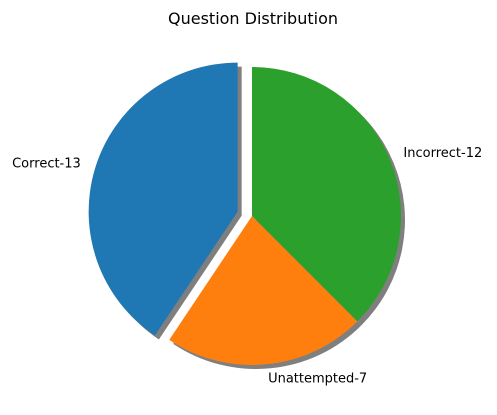 Image resolution: width=497 pixels, height=415 pixels. What do you see at coordinates (253, 18) in the screenshot?
I see `chart-title: Question Distribution` at bounding box center [253, 18].